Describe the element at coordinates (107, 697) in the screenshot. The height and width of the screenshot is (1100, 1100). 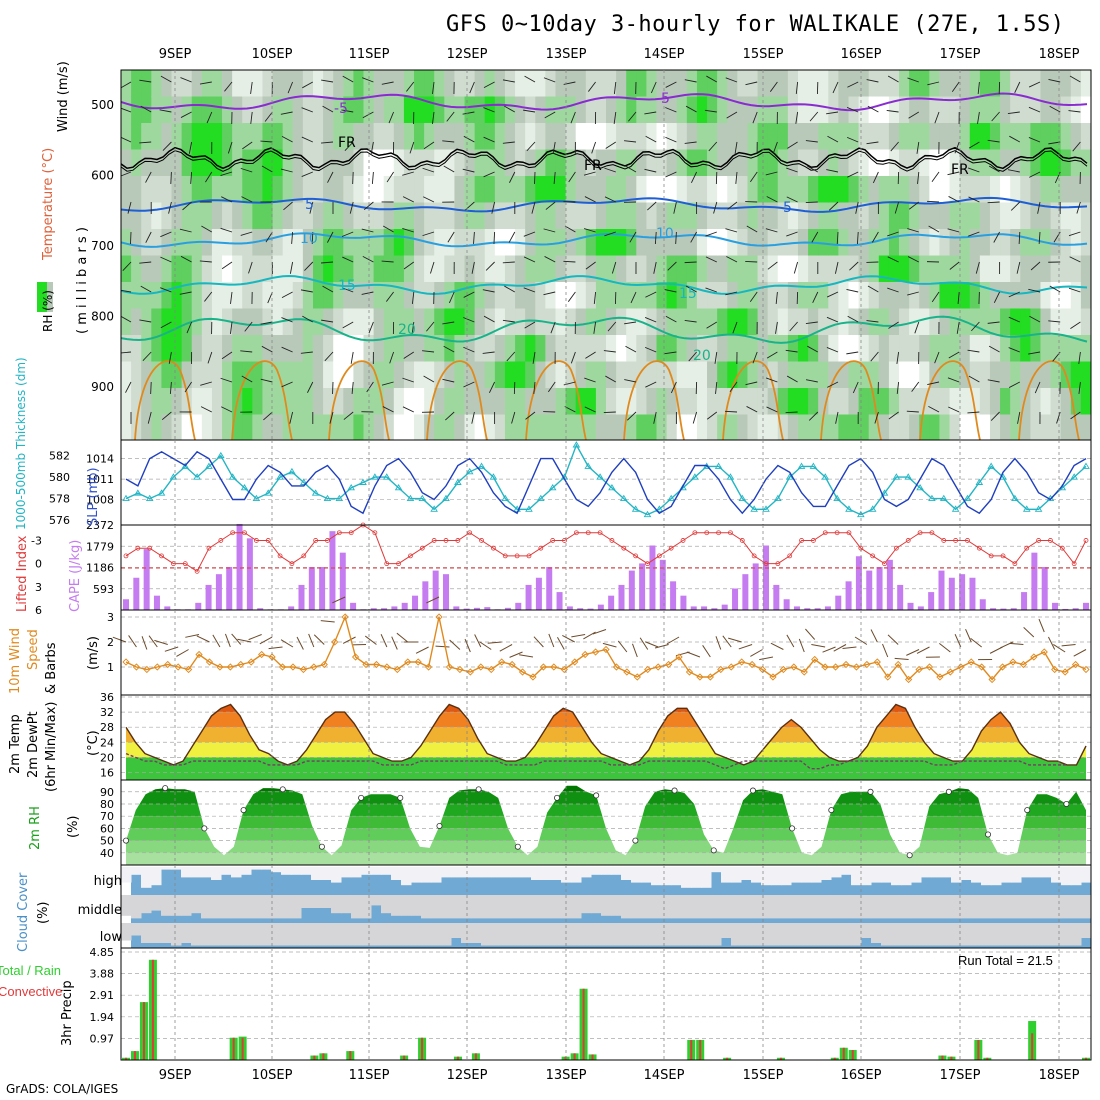
I see `temp-tick: 36` at that location.